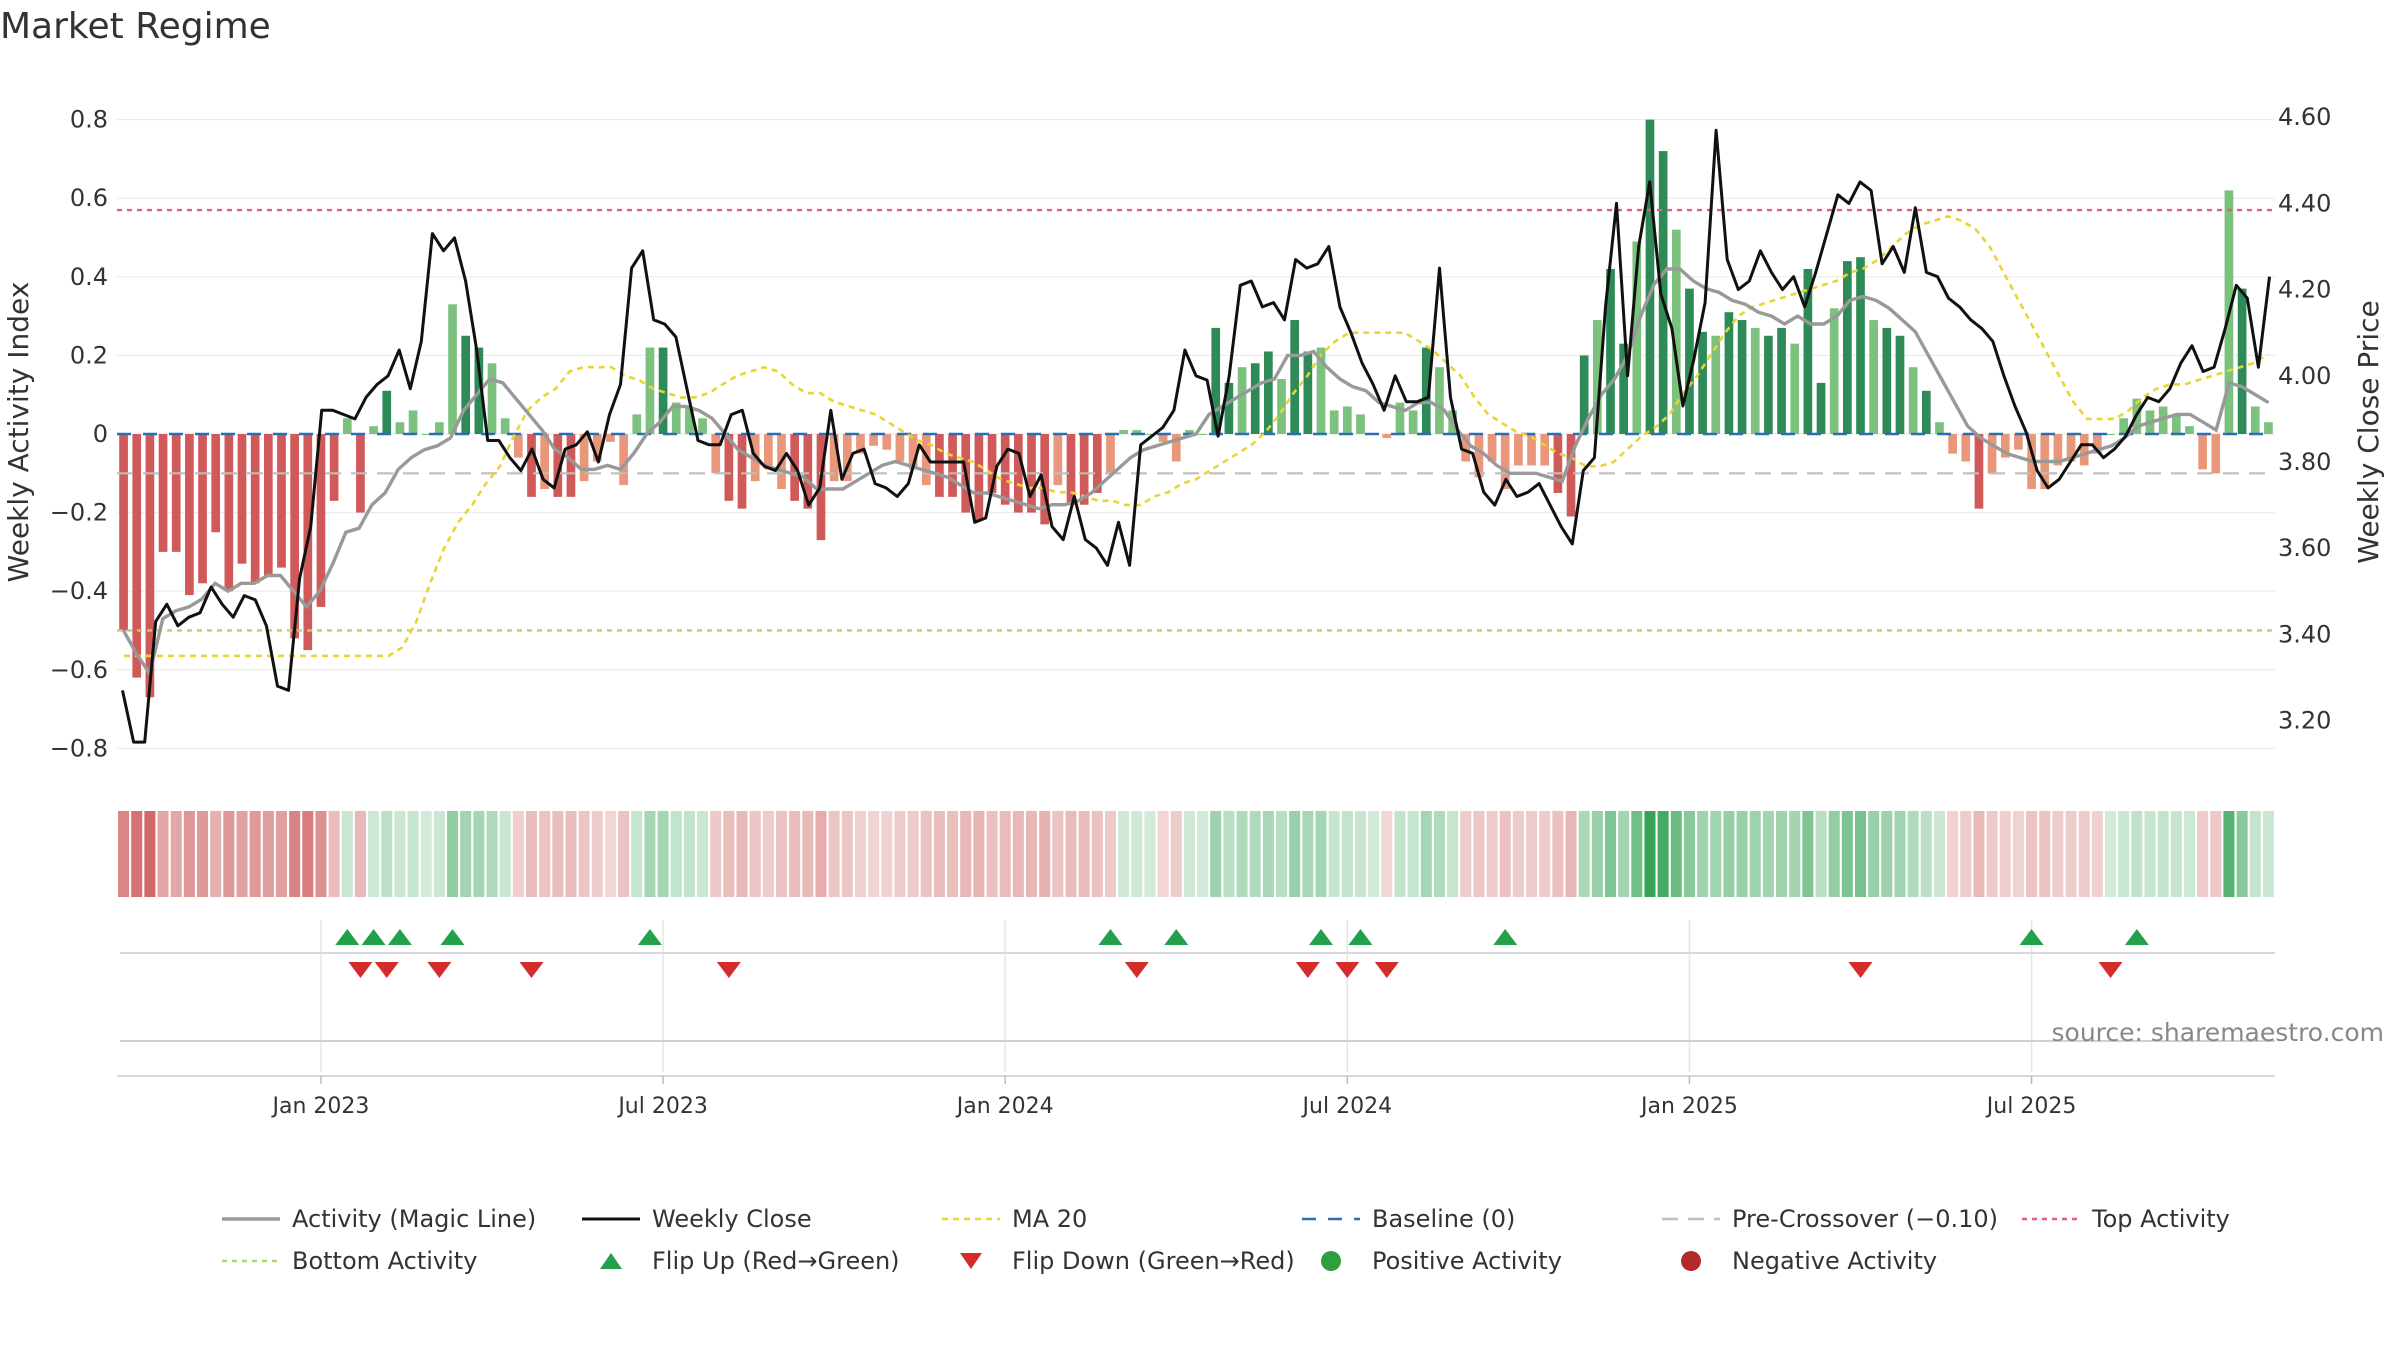 The height and width of the screenshot is (1354, 2400). Describe the element at coordinates (760, 1219) in the screenshot. I see `legend-item-close: Weekly Close` at that location.